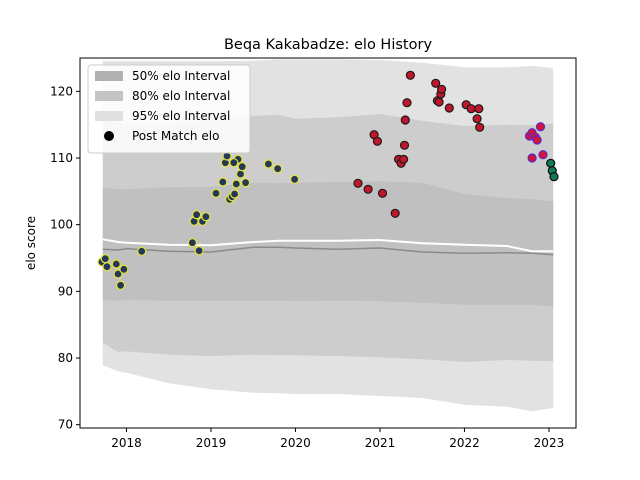 Image resolution: width=640 pixels, height=480 pixels. What do you see at coordinates (464, 443) in the screenshot?
I see `x-tick-label: 2022` at bounding box center [464, 443].